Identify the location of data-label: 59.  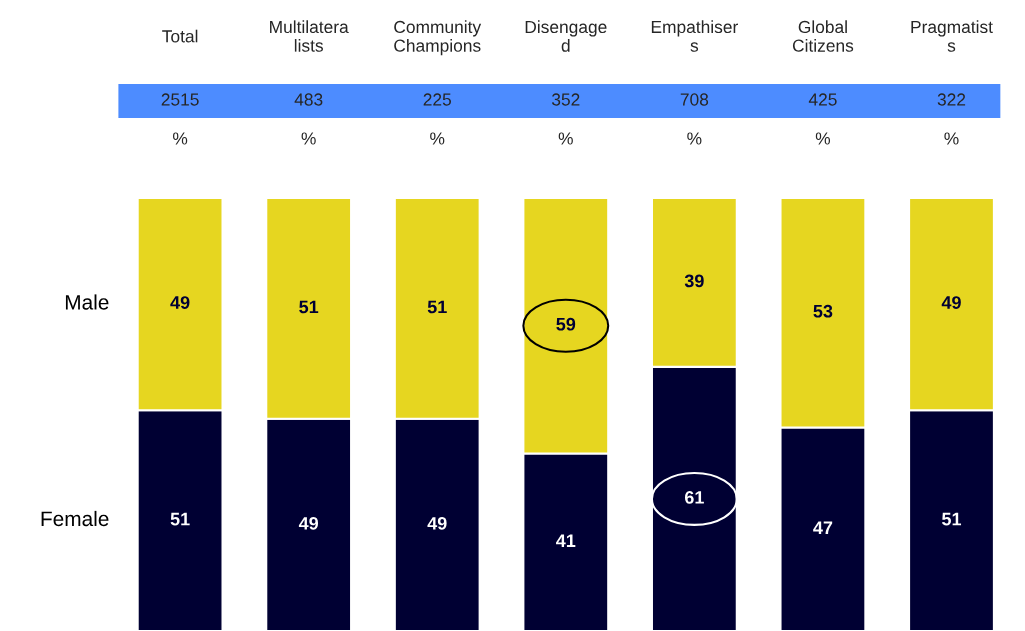
(566, 324).